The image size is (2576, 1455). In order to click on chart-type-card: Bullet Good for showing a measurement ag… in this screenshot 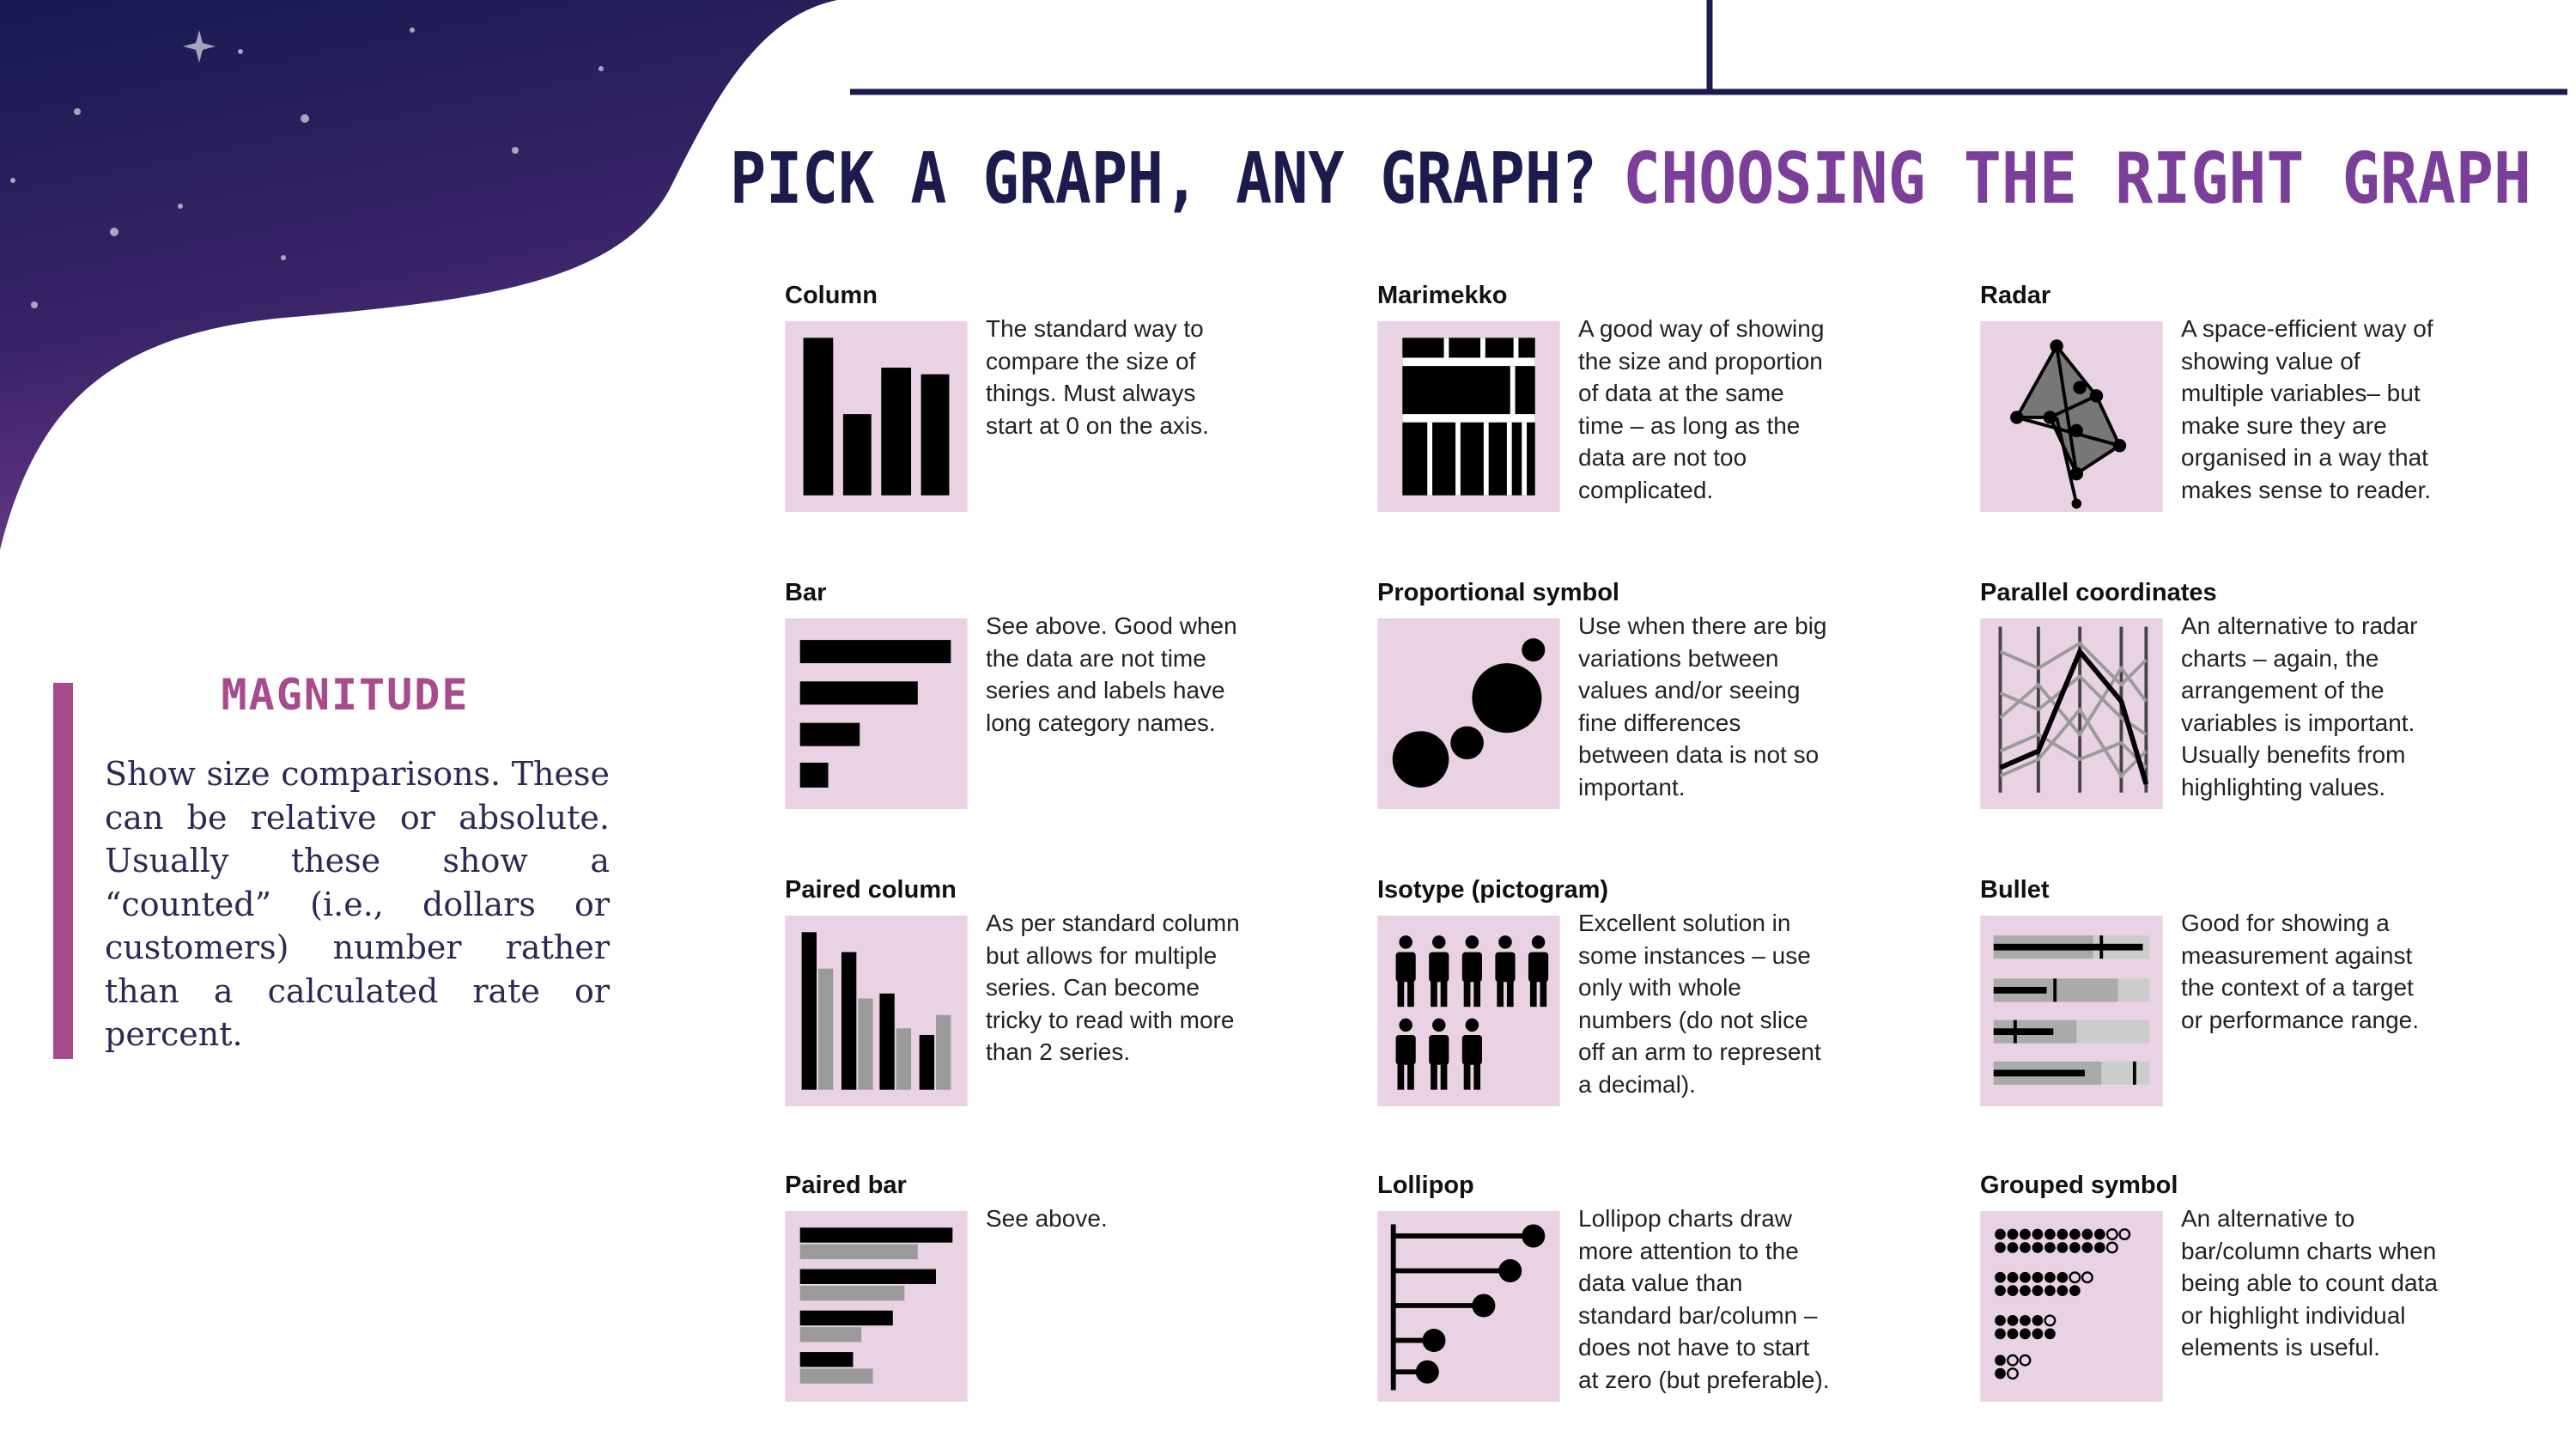, I will do `click(2272, 1018)`.